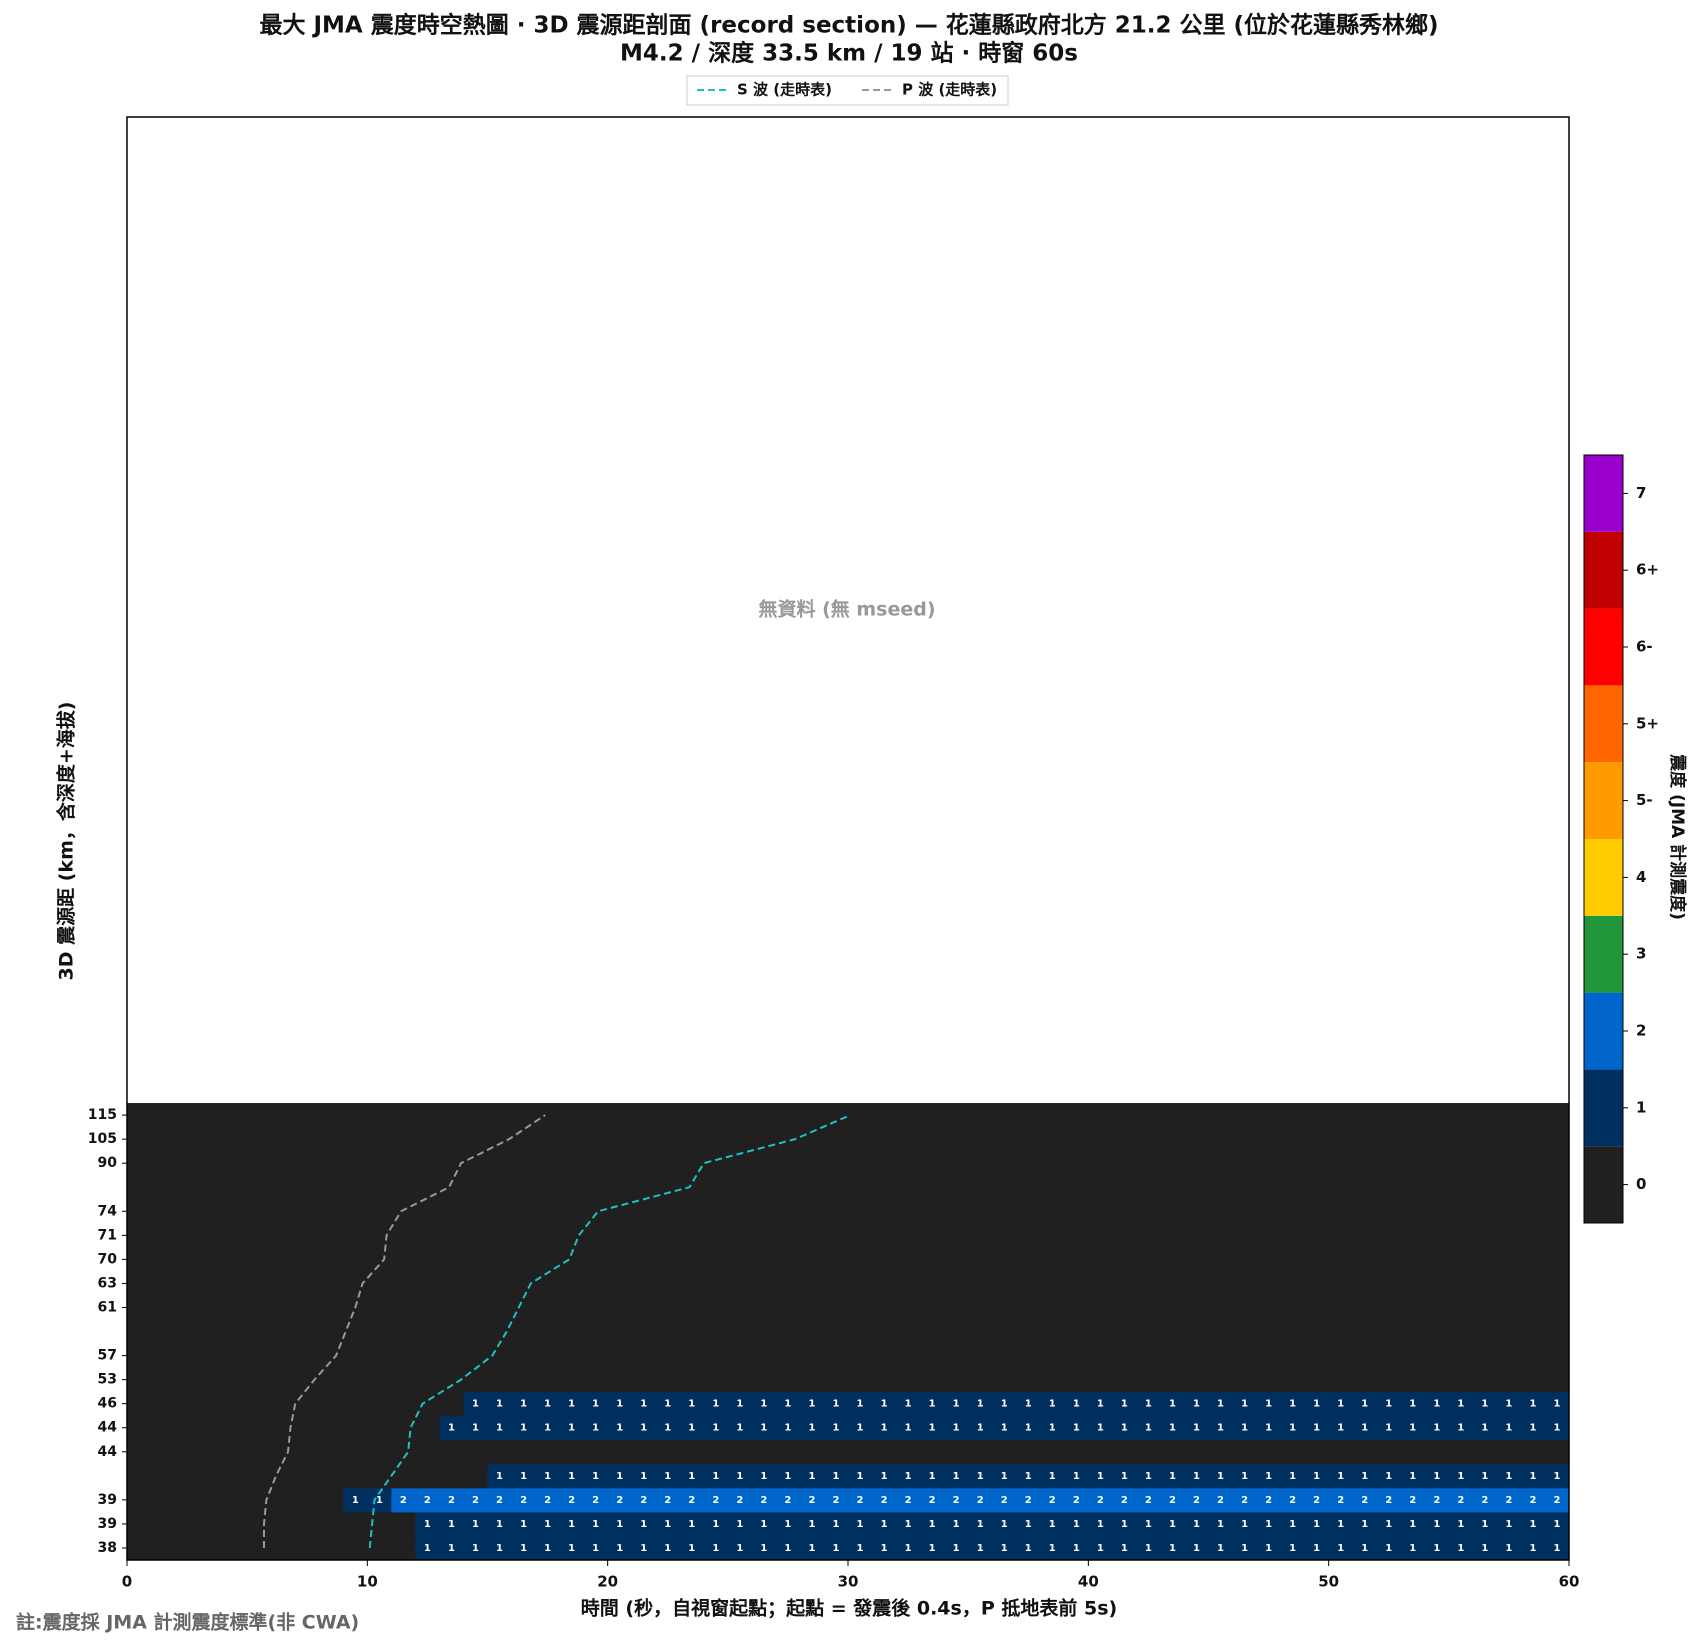  I want to click on colorbar-tick-label: 3, so click(1641, 954).